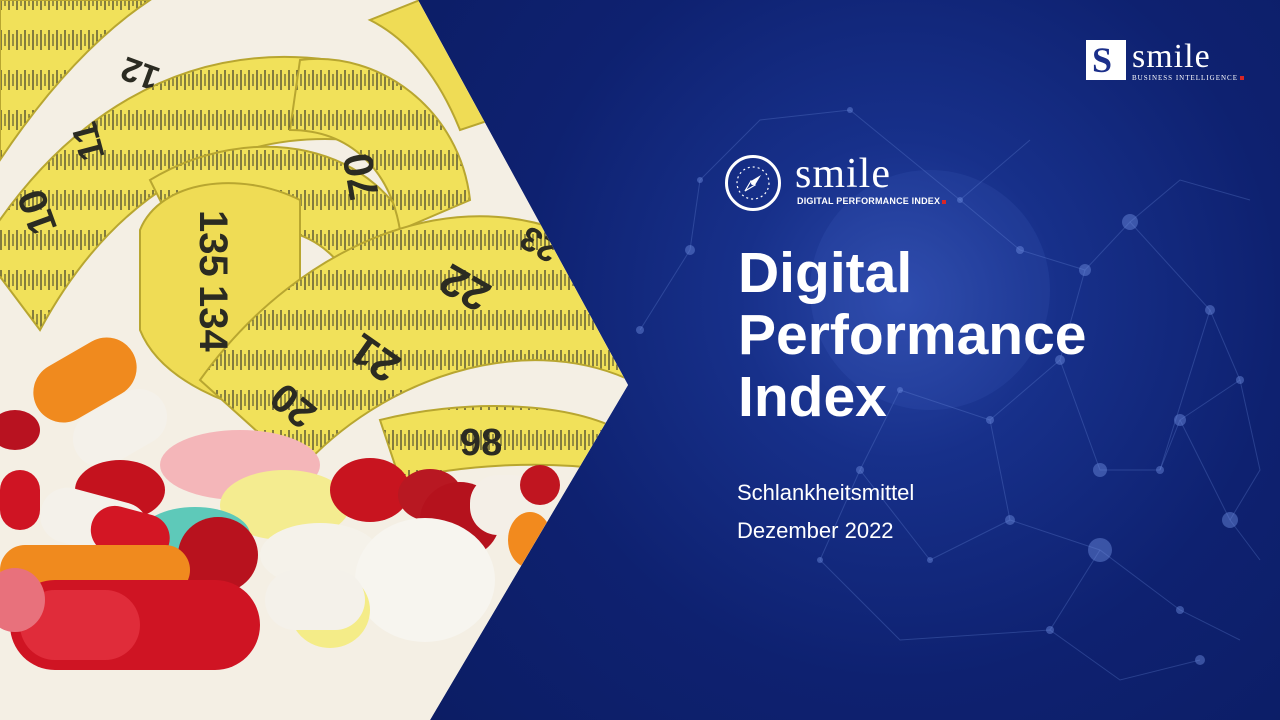 The width and height of the screenshot is (1280, 720). What do you see at coordinates (1185, 78) in the screenshot?
I see `logo-tagline-text: BUSINESS INTELLIGENCE` at bounding box center [1185, 78].